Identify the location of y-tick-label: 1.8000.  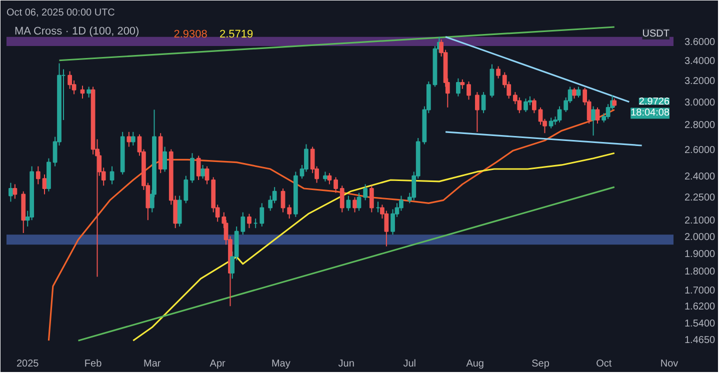
(700, 272).